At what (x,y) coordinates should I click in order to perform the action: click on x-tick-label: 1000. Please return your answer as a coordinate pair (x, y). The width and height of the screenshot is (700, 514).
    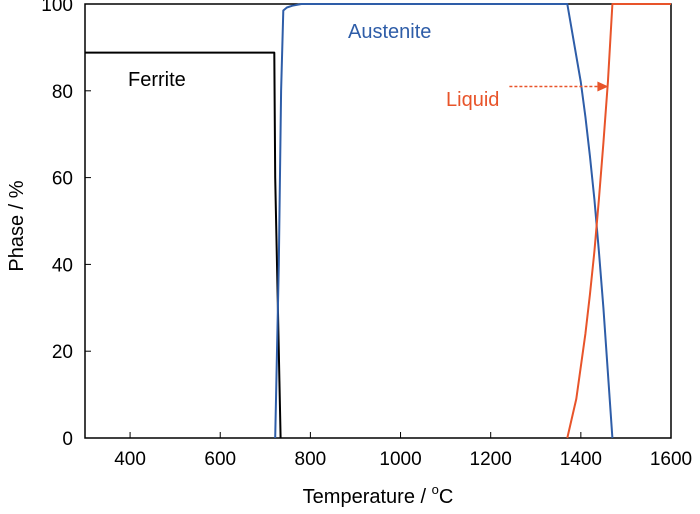
    Looking at the image, I should click on (400, 459).